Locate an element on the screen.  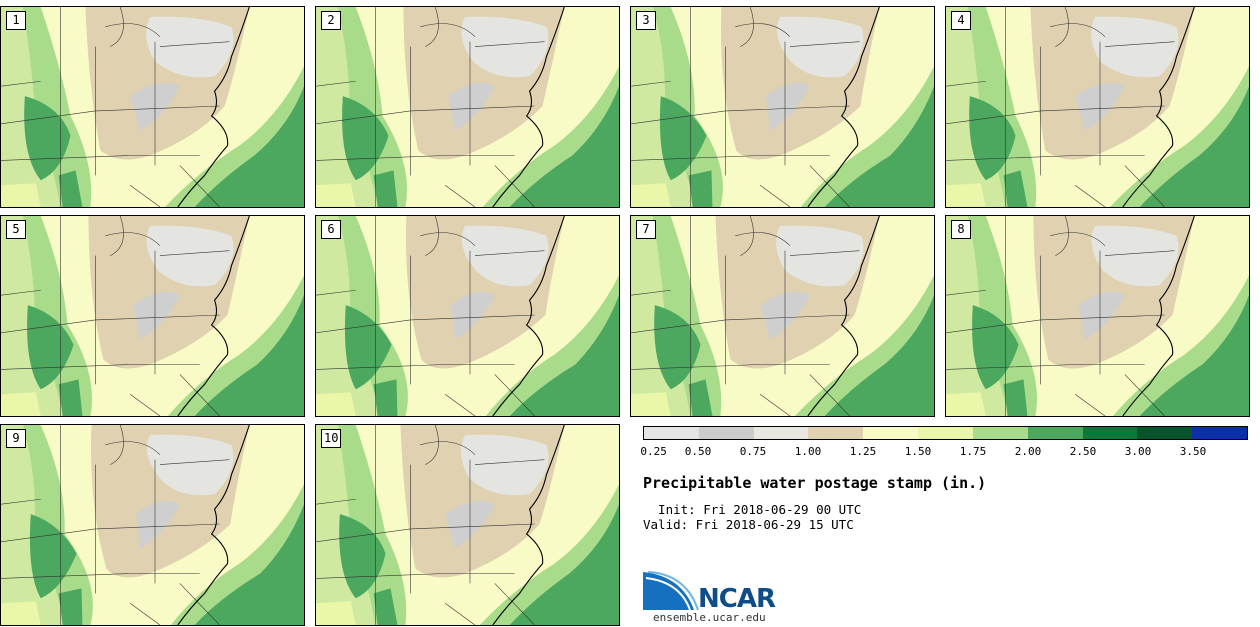
member-number-label: 4 is located at coordinates (961, 20).